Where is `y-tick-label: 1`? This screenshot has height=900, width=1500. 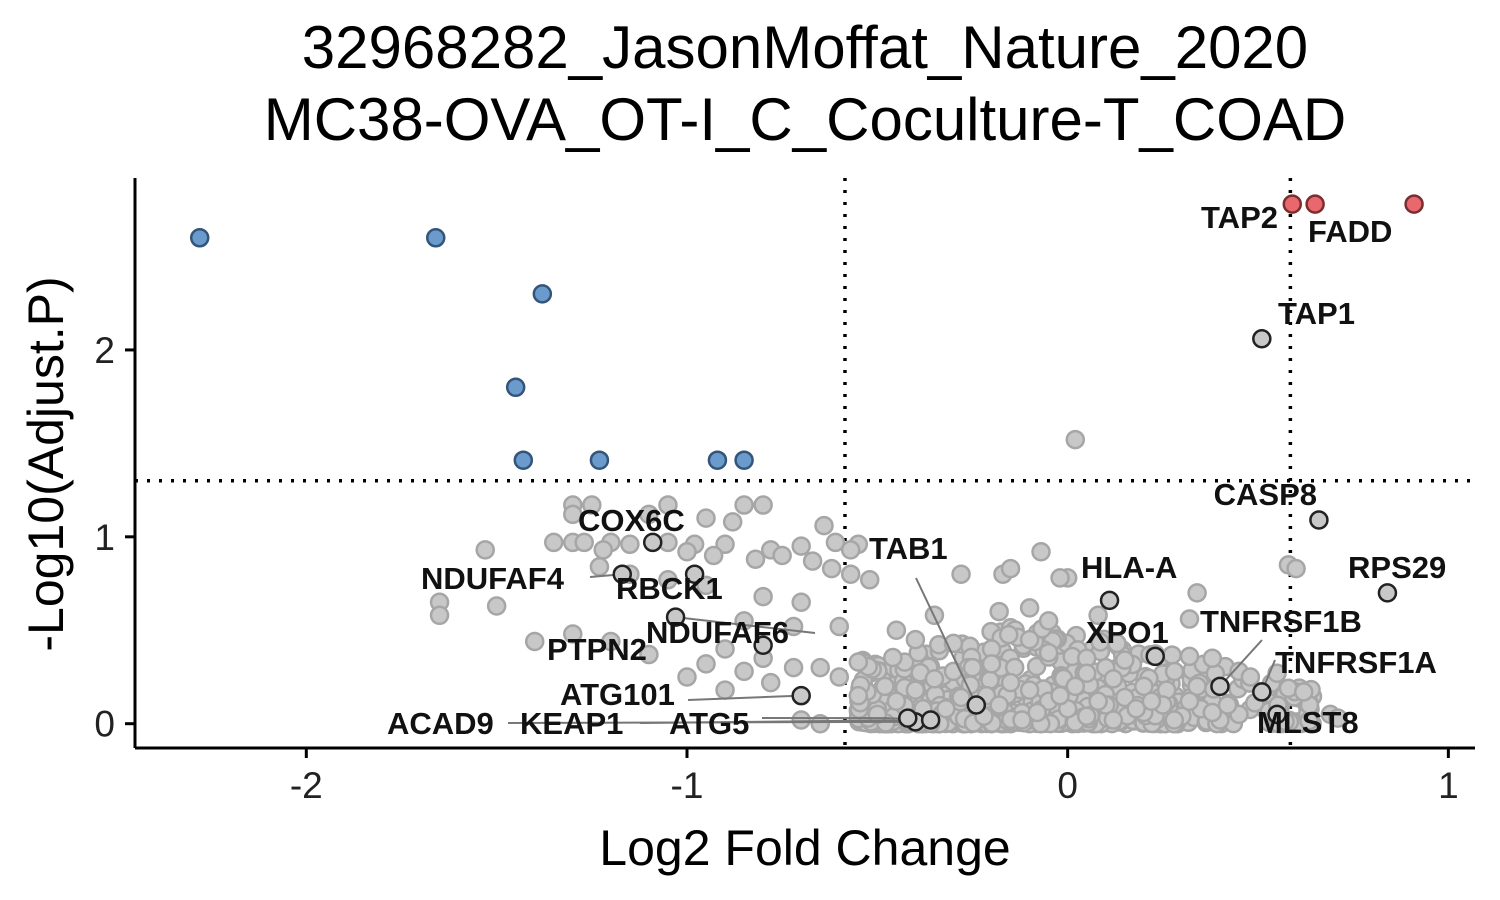 y-tick-label: 1 is located at coordinates (104, 537).